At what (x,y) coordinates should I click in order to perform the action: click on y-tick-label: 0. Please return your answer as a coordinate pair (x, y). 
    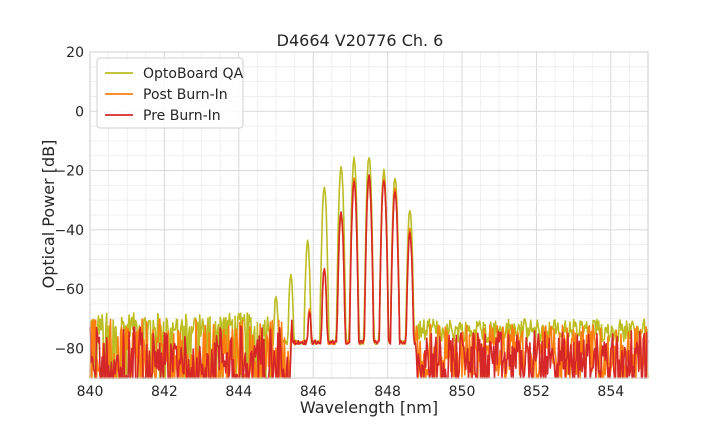
    Looking at the image, I should click on (79, 112).